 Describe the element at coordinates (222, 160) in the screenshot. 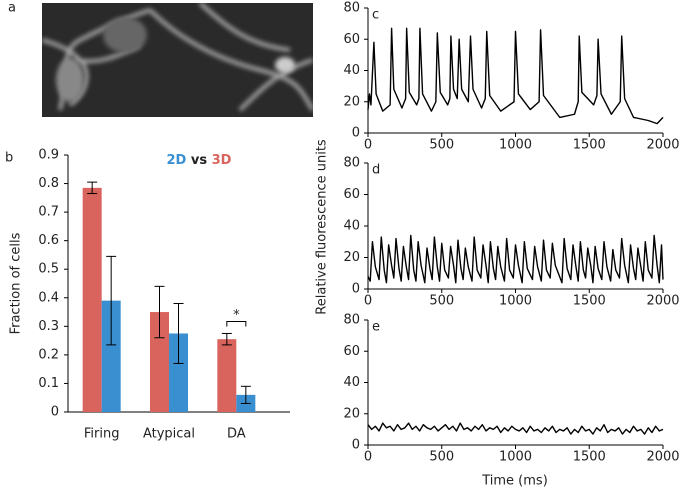

I see `legend-entry: 3D` at that location.